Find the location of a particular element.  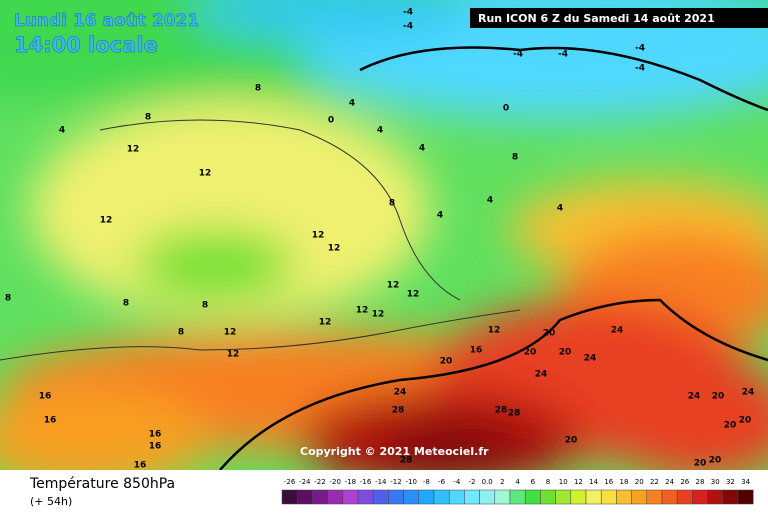

scale-label: -12 is located at coordinates (395, 482).